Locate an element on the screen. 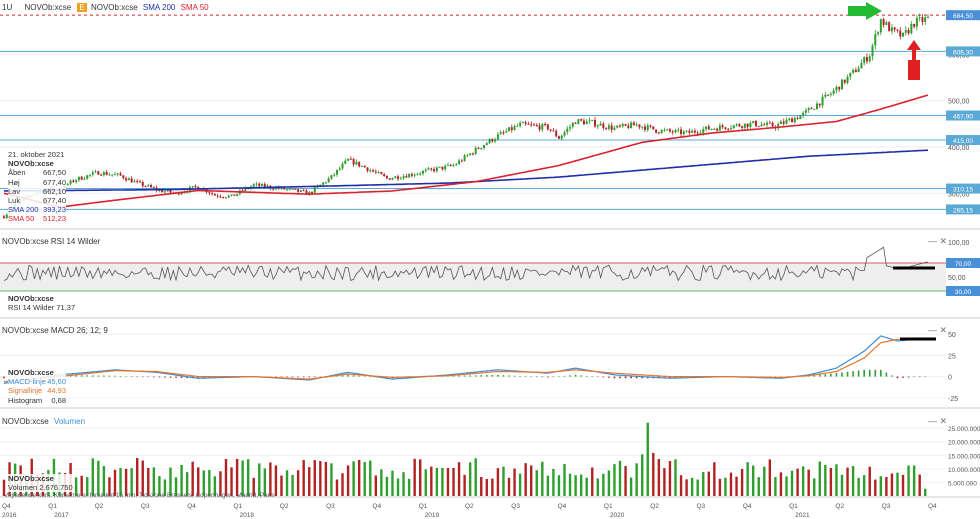 The image size is (980, 519). volume-tick-label: 5.000.000 is located at coordinates (962, 483).